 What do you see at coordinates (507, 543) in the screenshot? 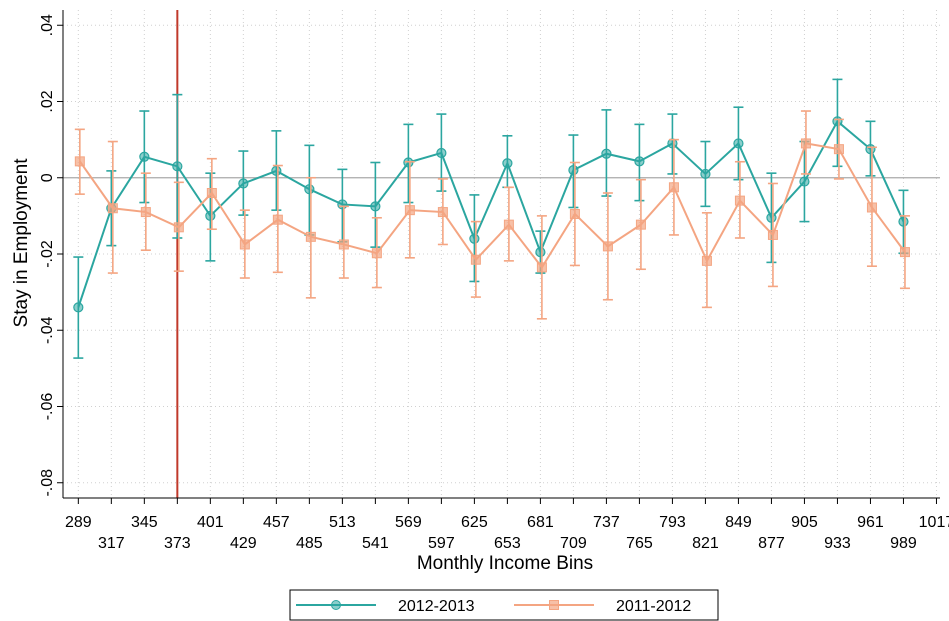
I see `x-tick-label: 653` at bounding box center [507, 543].